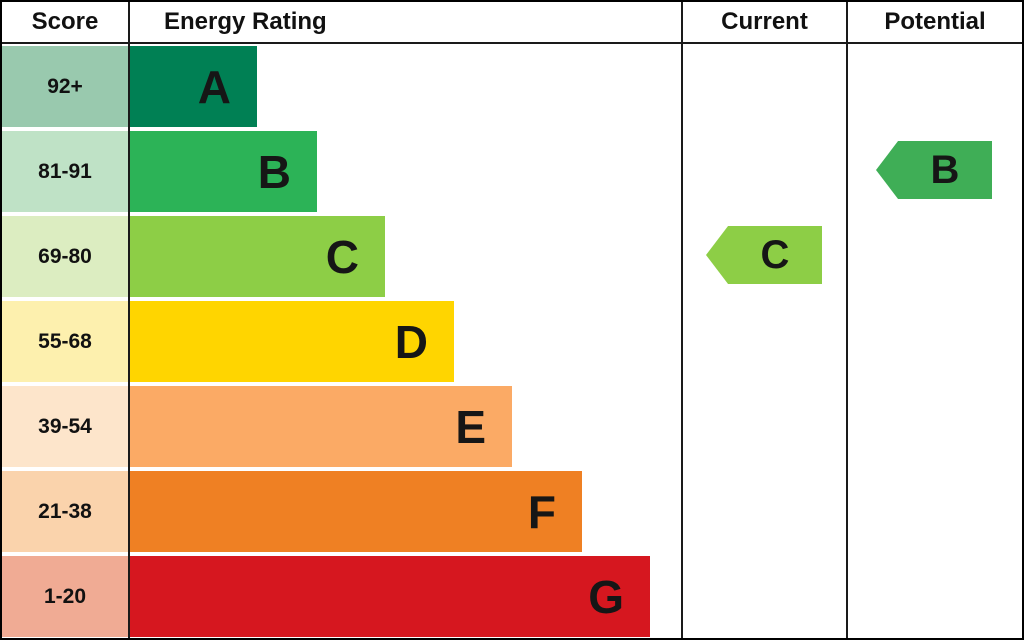 This screenshot has width=1024, height=640. What do you see at coordinates (935, 21) in the screenshot?
I see `header-potential: Potential` at bounding box center [935, 21].